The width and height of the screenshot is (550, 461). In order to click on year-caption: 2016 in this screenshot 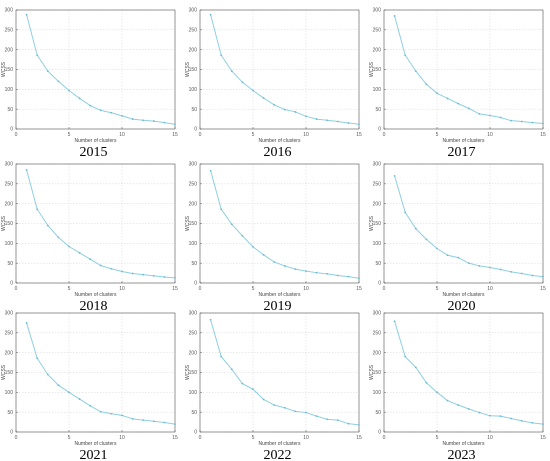, I will do `click(278, 152)`.